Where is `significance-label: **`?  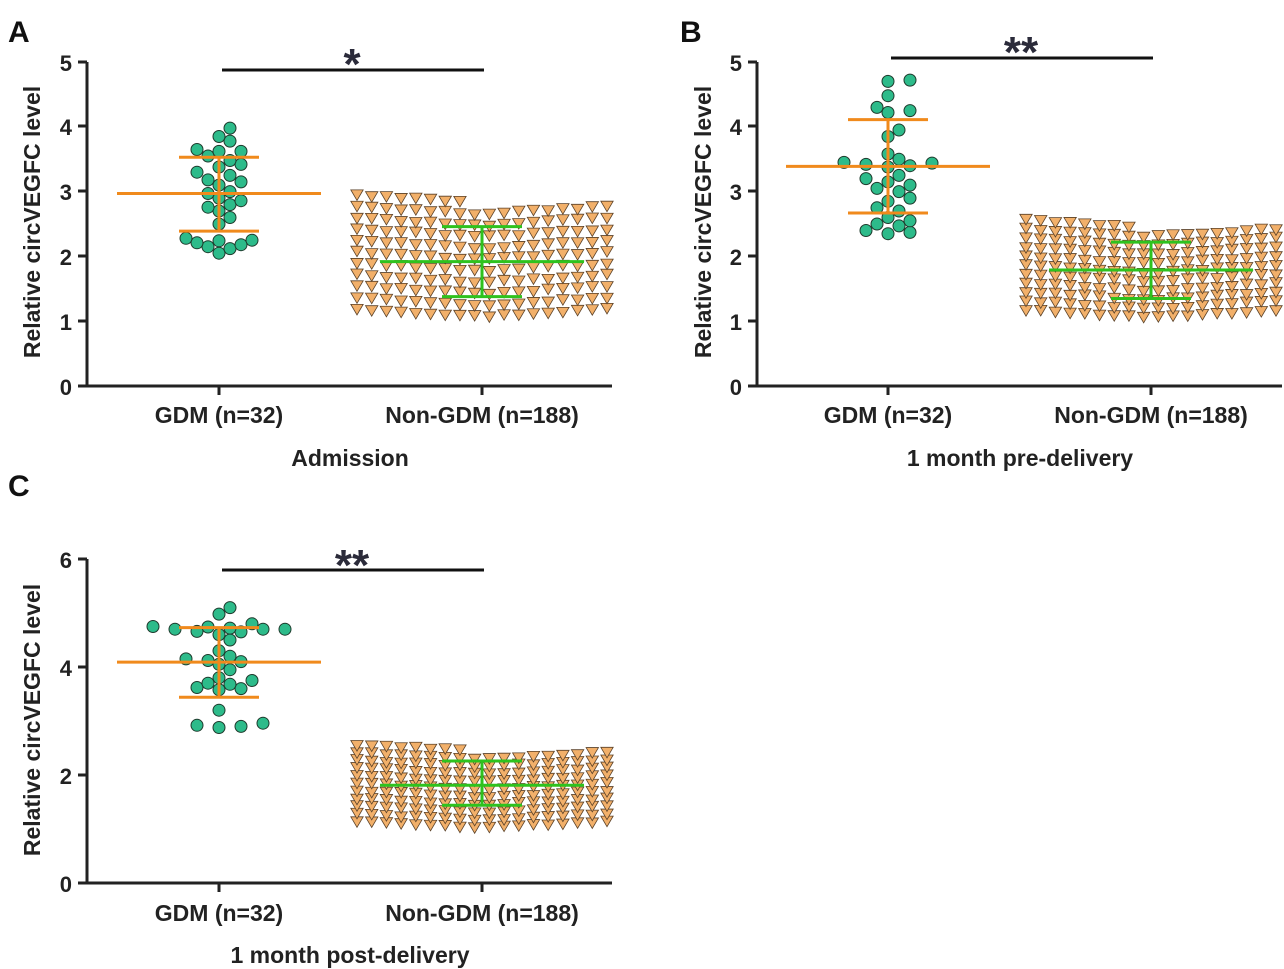
significance-label: ** is located at coordinates (1021, 52).